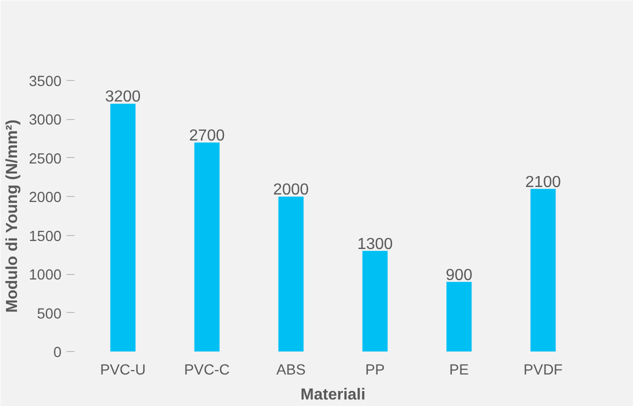 The width and height of the screenshot is (633, 406). What do you see at coordinates (375, 244) in the screenshot?
I see `data-label: 1300` at bounding box center [375, 244].